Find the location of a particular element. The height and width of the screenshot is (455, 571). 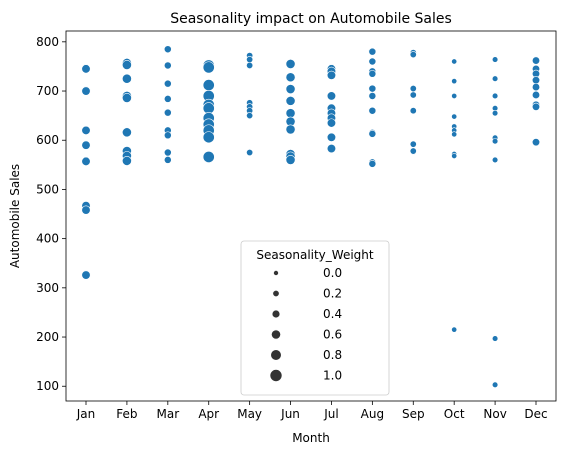

y-tick-label: 800 is located at coordinates (47, 42).